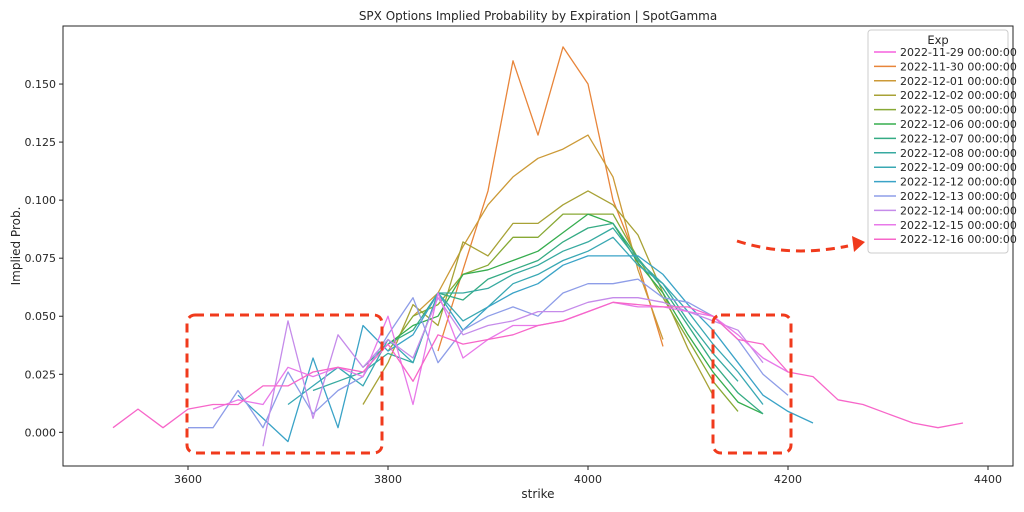  I want to click on x-tick-label: 3800, so click(388, 479).